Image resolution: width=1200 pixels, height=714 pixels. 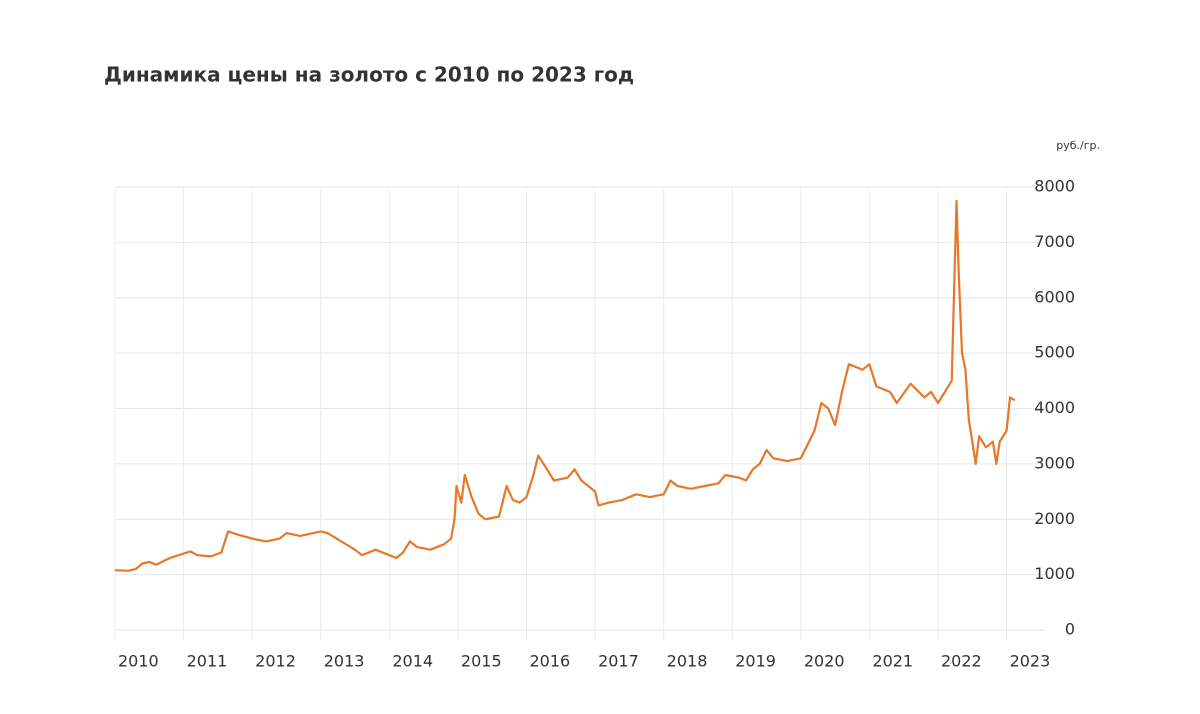 What do you see at coordinates (138, 661) in the screenshot?
I see `x-tick-label: 2010` at bounding box center [138, 661].